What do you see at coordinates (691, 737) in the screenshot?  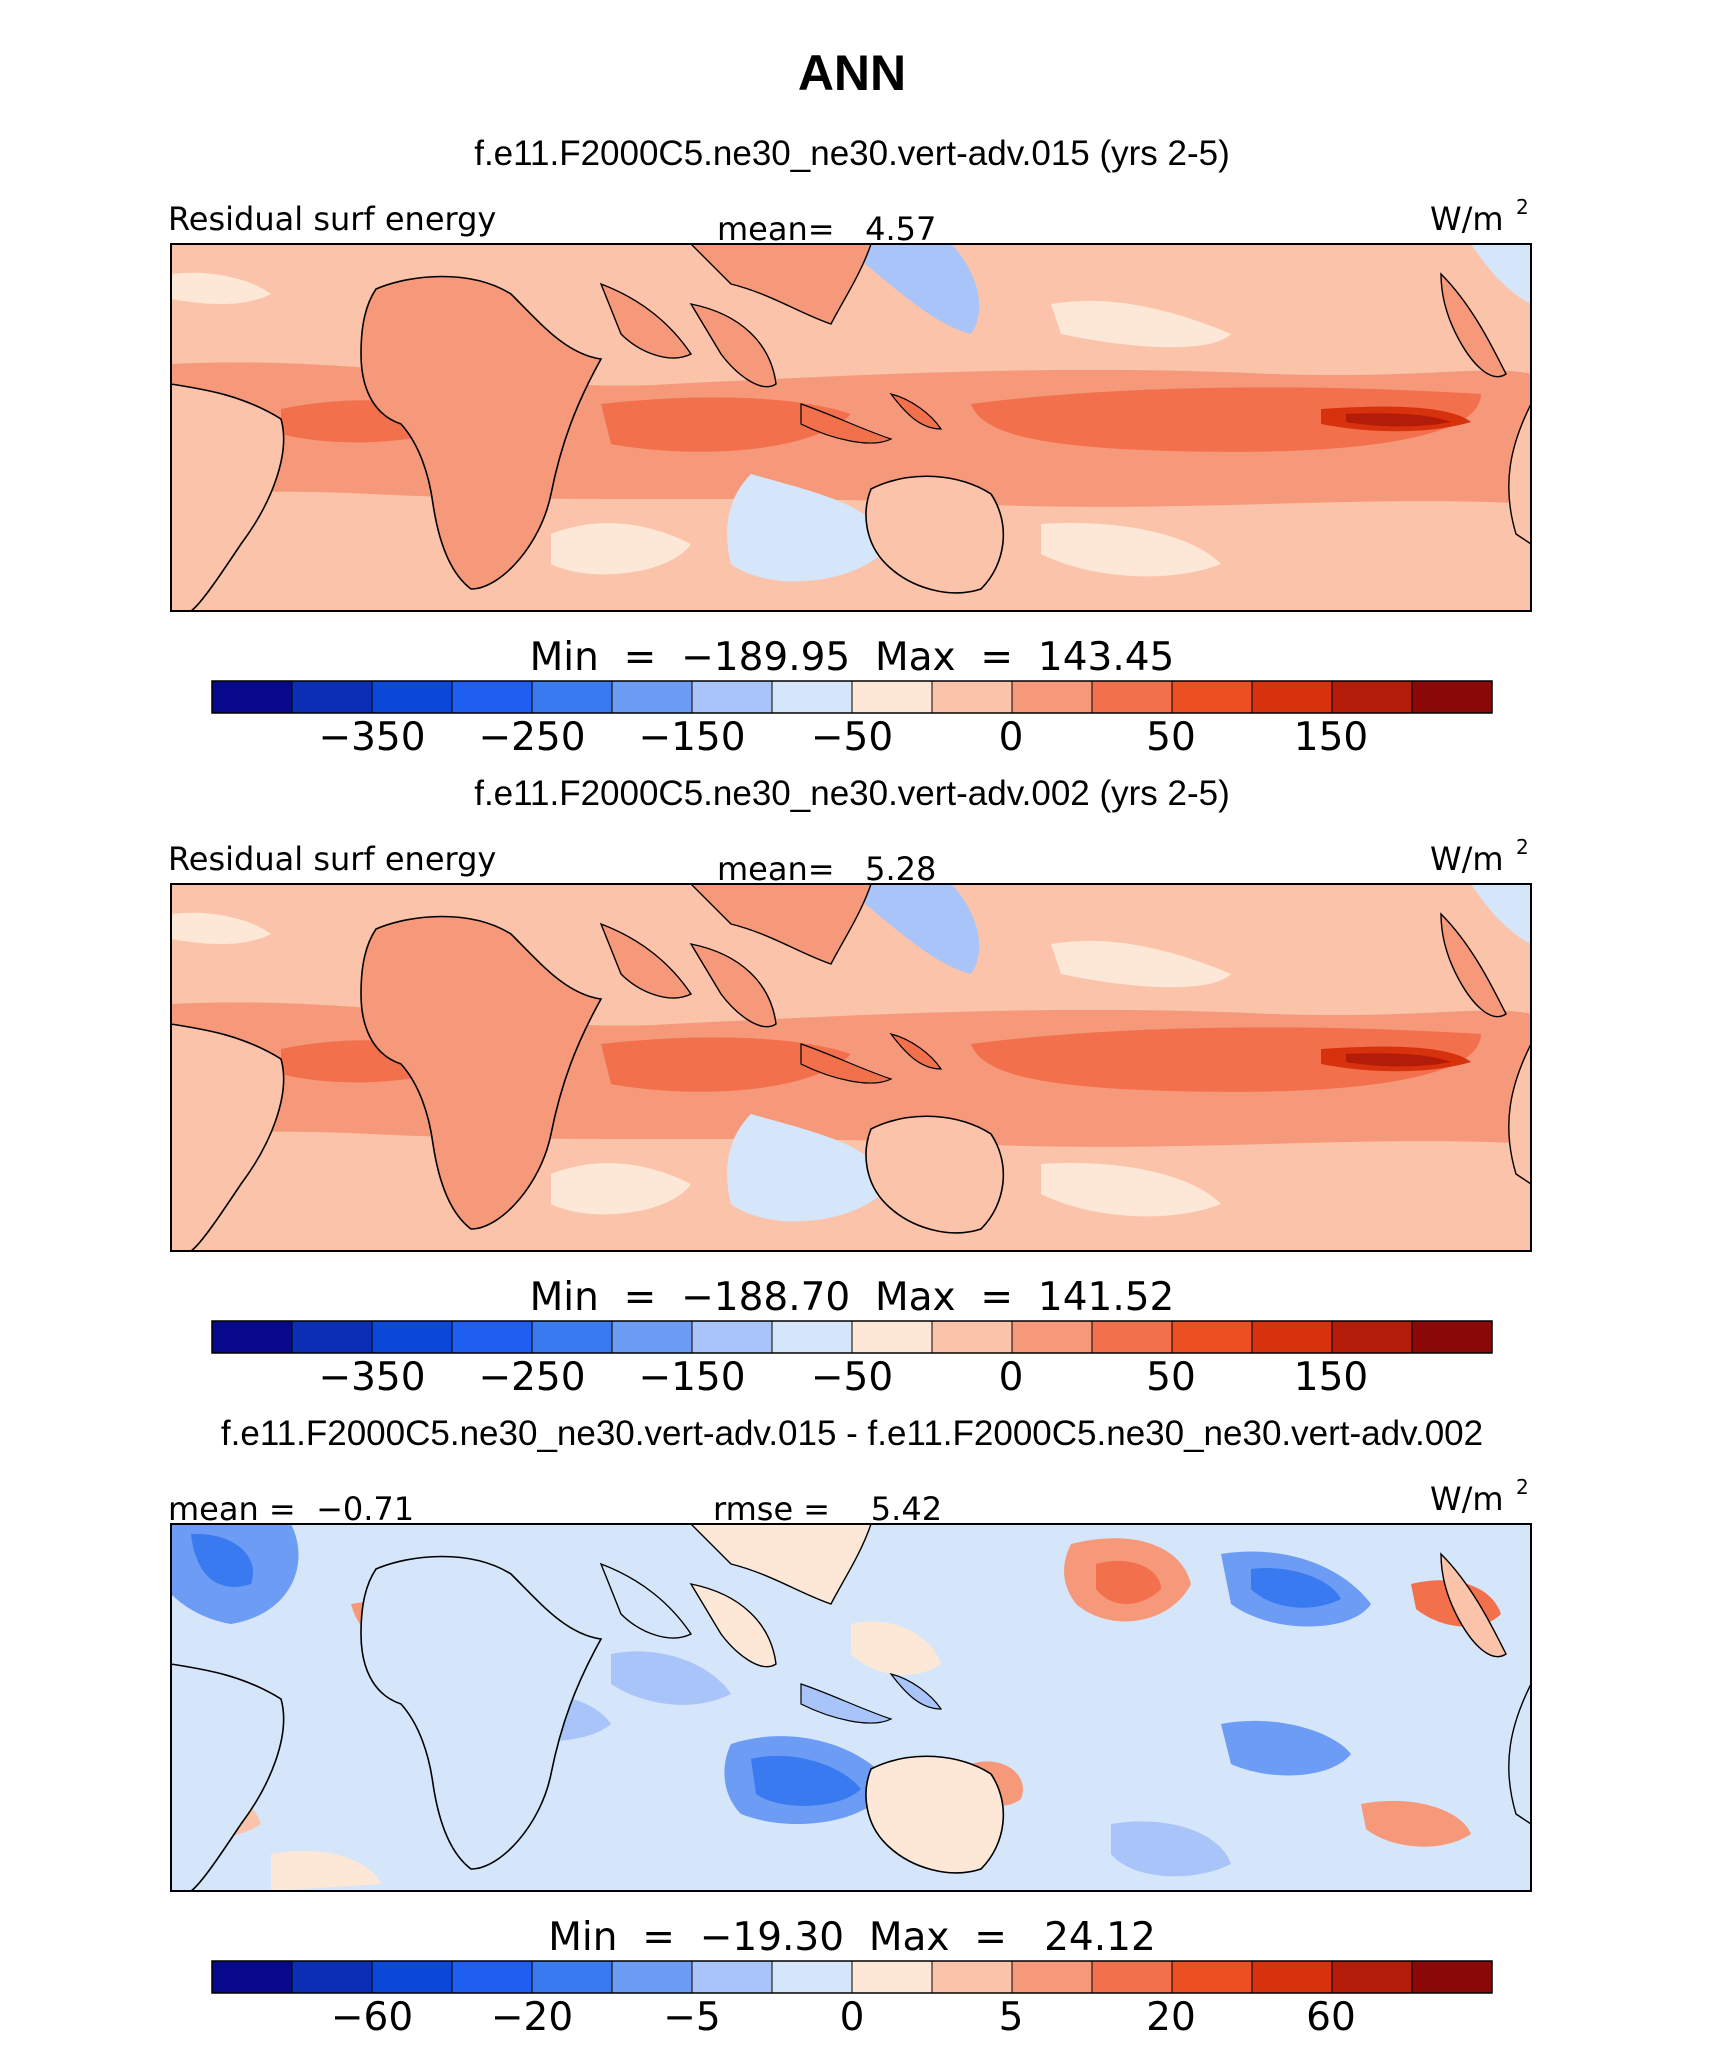 I see `panel-1-tick: −150` at bounding box center [691, 737].